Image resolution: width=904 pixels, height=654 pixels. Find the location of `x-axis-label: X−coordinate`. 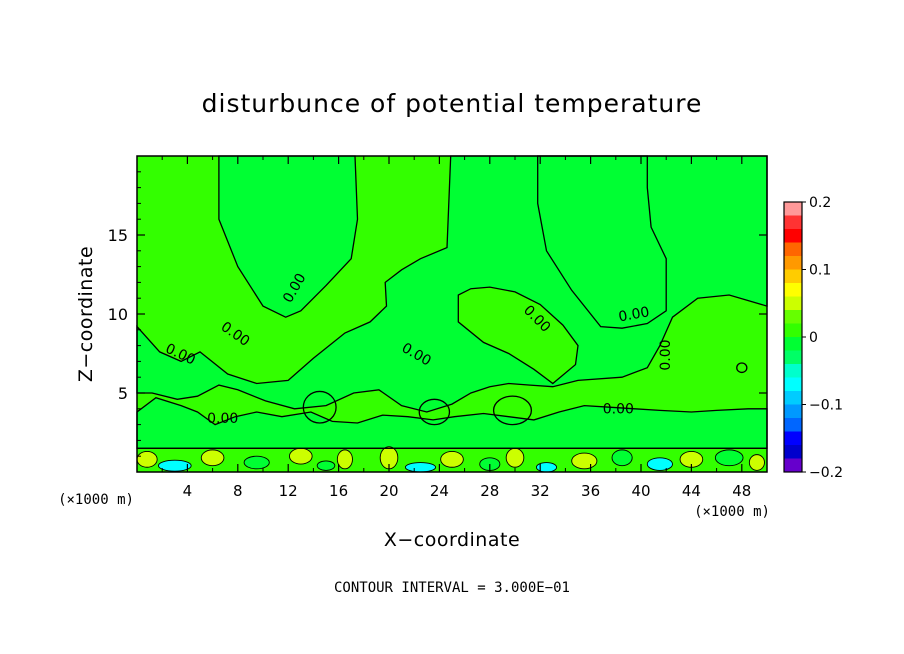

x-axis-label: X−coordinate is located at coordinates (452, 540).